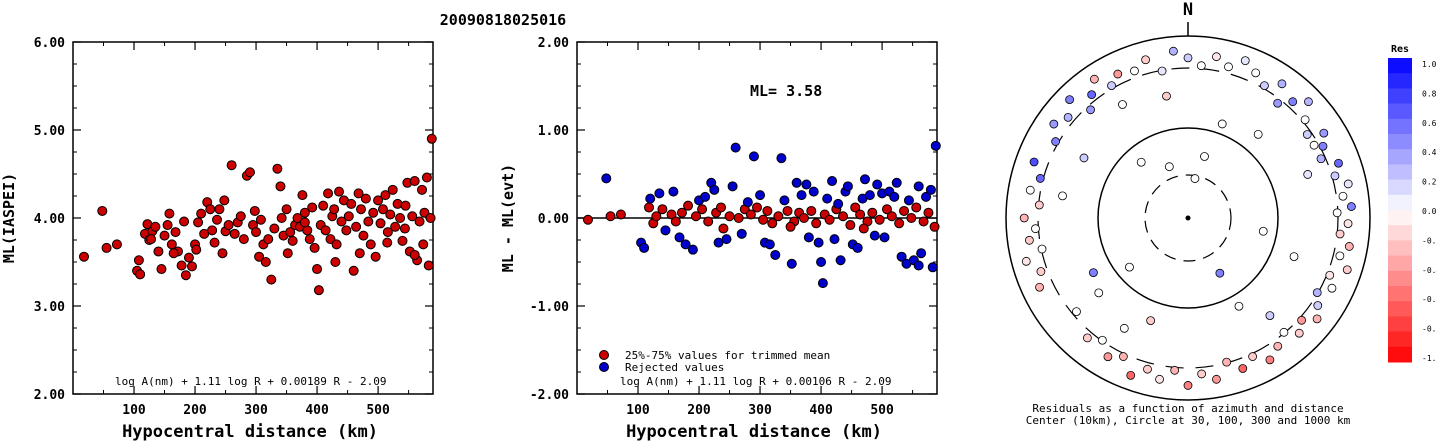 This screenshot has width=1437, height=441. Describe the element at coordinates (1429, 93) in the screenshot. I see `colorbar-tick-label: 0.8` at that location.